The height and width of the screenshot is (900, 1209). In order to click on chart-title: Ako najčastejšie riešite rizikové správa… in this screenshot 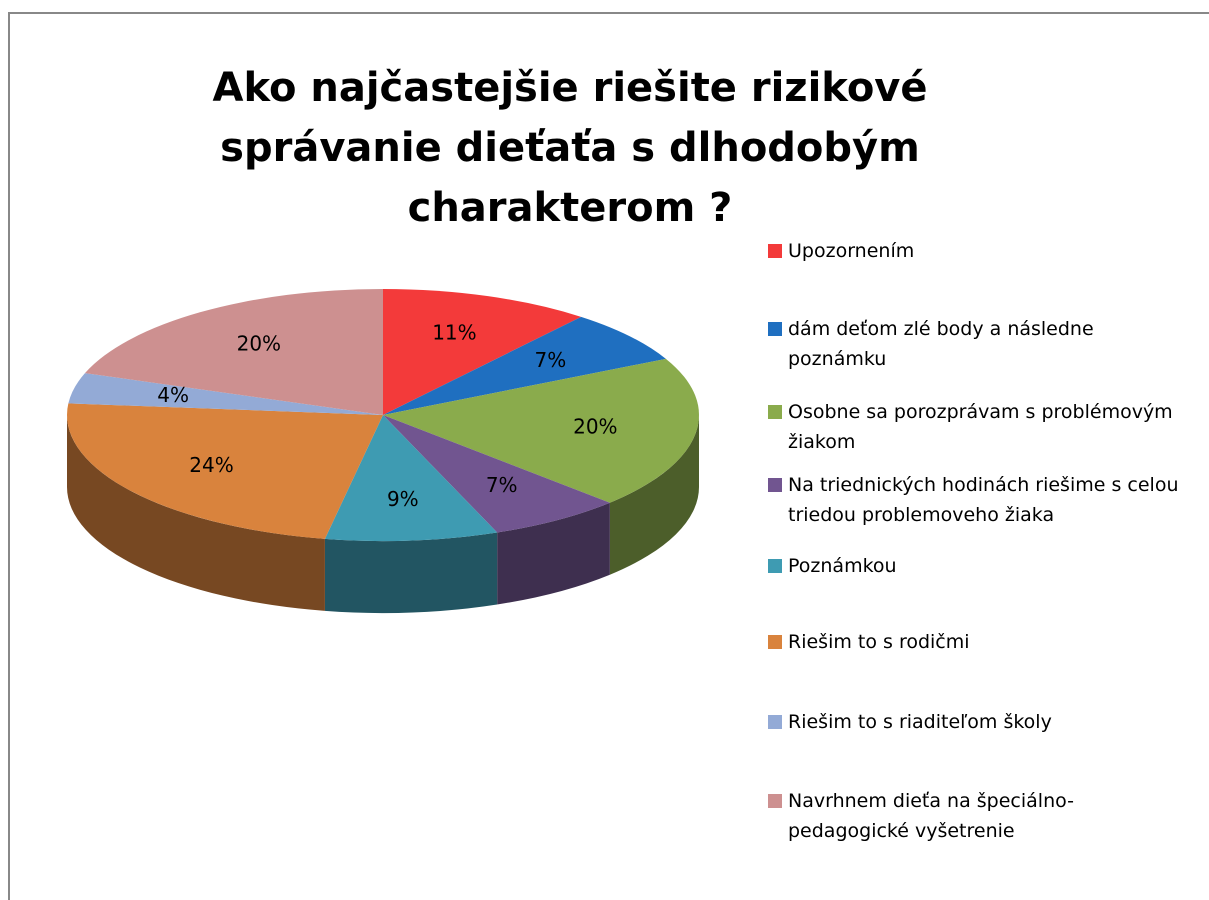, I will do `click(570, 148)`.